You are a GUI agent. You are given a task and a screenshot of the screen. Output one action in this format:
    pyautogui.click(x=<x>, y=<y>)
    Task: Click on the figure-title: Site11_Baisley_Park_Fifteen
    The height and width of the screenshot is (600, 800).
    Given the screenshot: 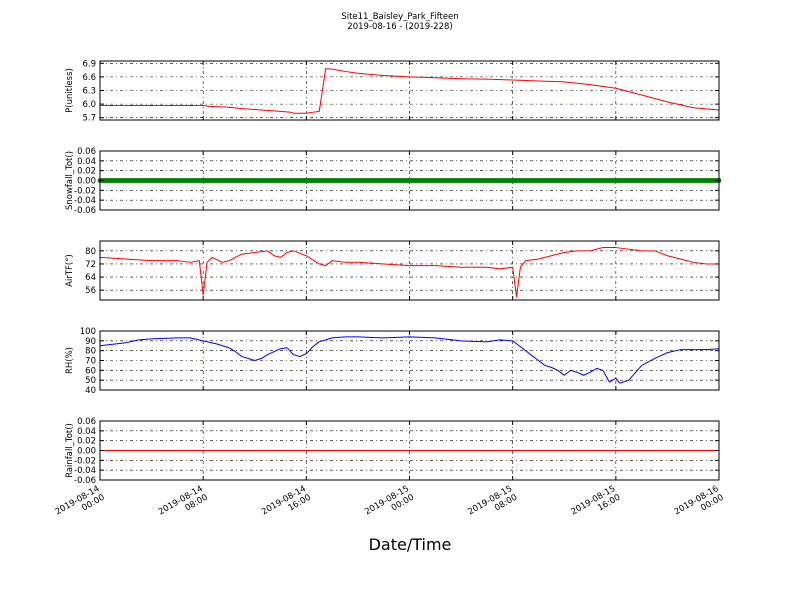 What is the action you would take?
    pyautogui.click(x=399, y=17)
    